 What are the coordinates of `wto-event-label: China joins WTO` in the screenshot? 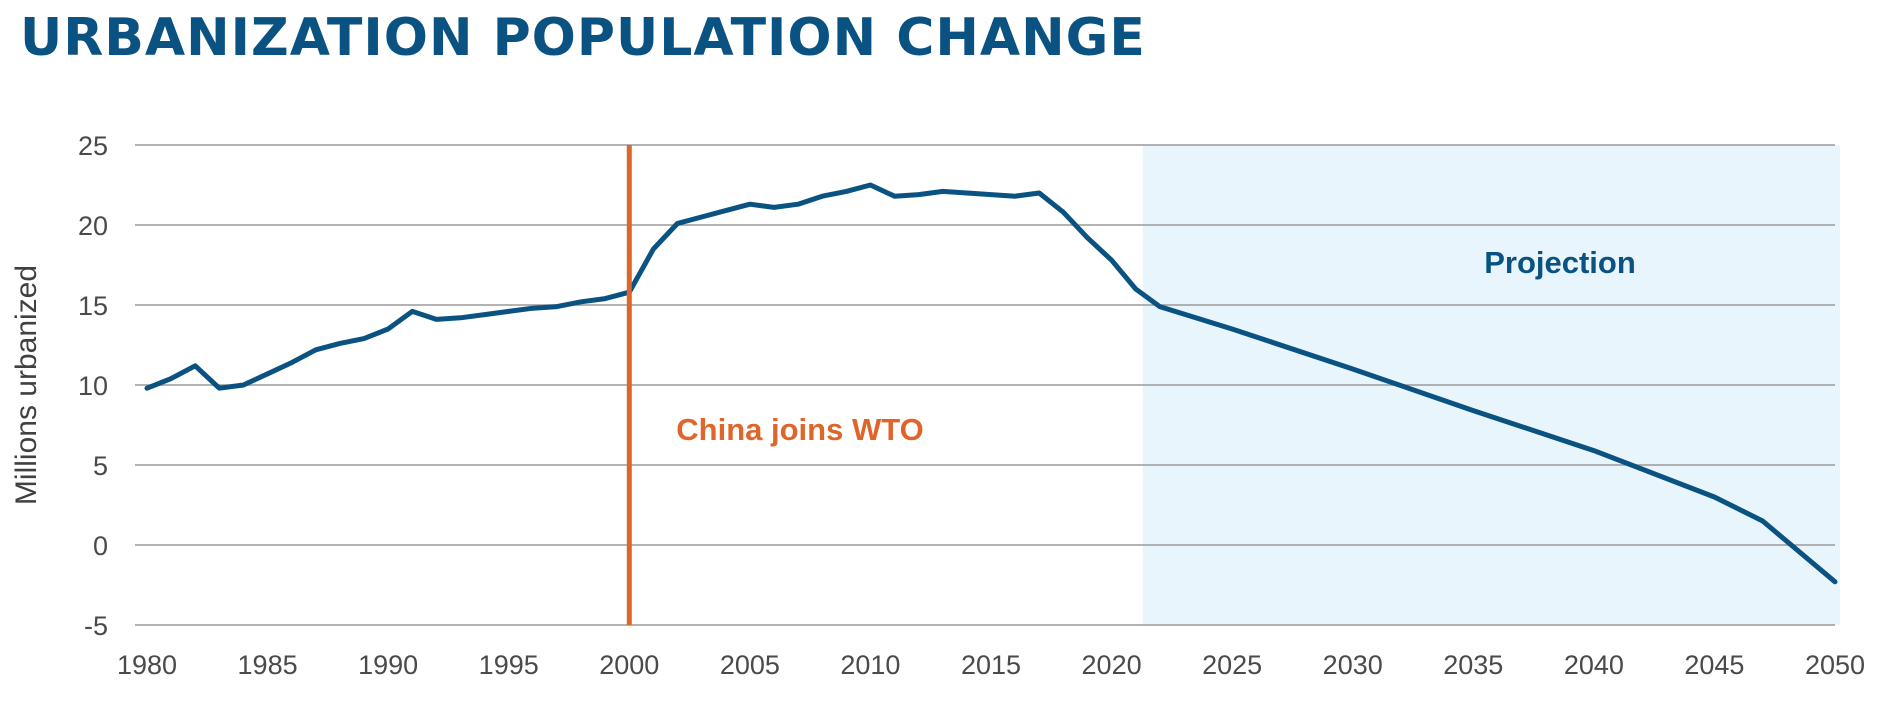 It's located at (799, 429).